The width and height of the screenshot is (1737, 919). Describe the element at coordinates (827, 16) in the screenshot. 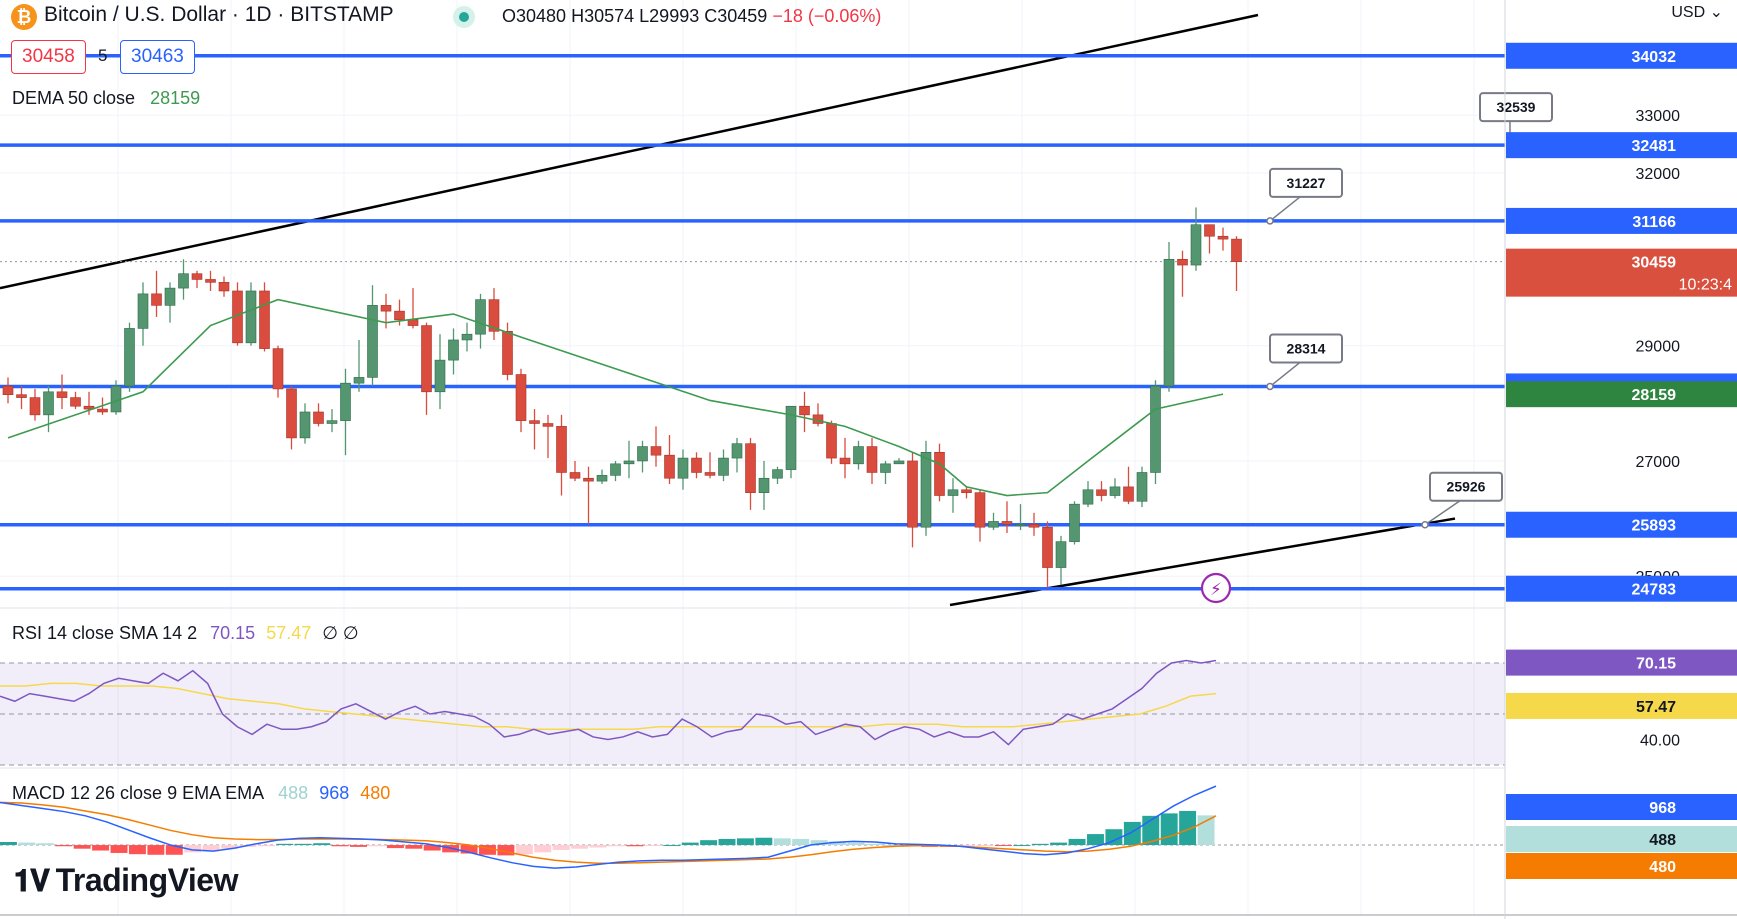

I see `change-value: −18 (−0.06%)` at that location.